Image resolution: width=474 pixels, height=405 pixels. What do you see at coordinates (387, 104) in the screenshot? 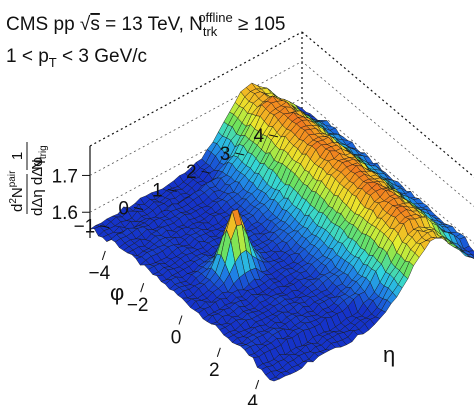
I see `back-wall-top-right` at bounding box center [387, 104].